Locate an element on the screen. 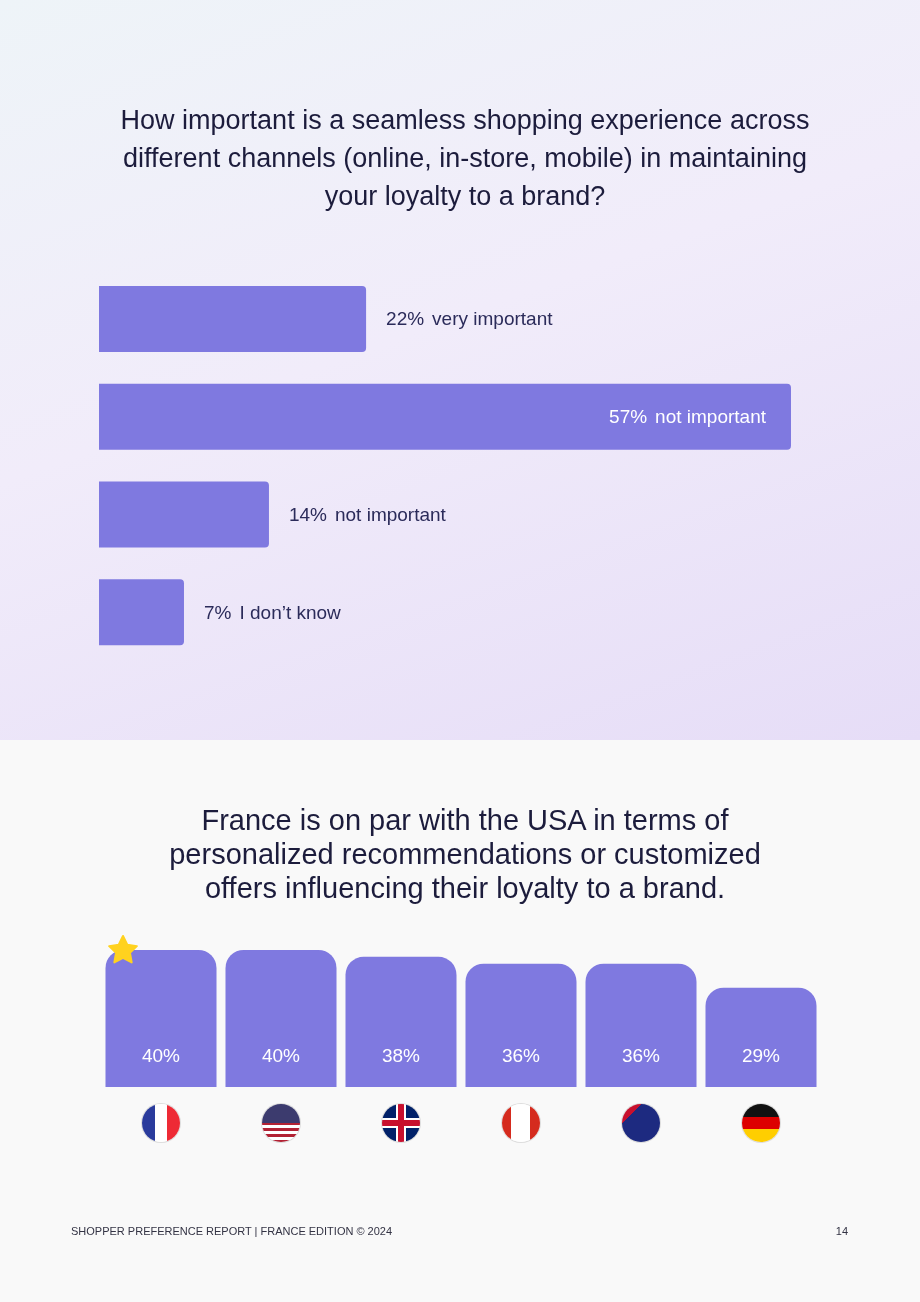 This screenshot has width=920, height=1302. text: SHOPPER PREFERENCE REPORT | FRANCE EDITION © 2024 is located at coordinates (232, 1230).